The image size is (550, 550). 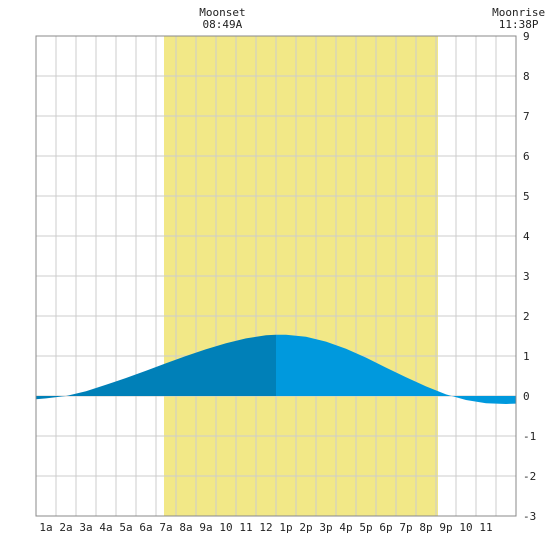 What do you see at coordinates (305, 527) in the screenshot?
I see `x-tick-label: 2p` at bounding box center [305, 527].